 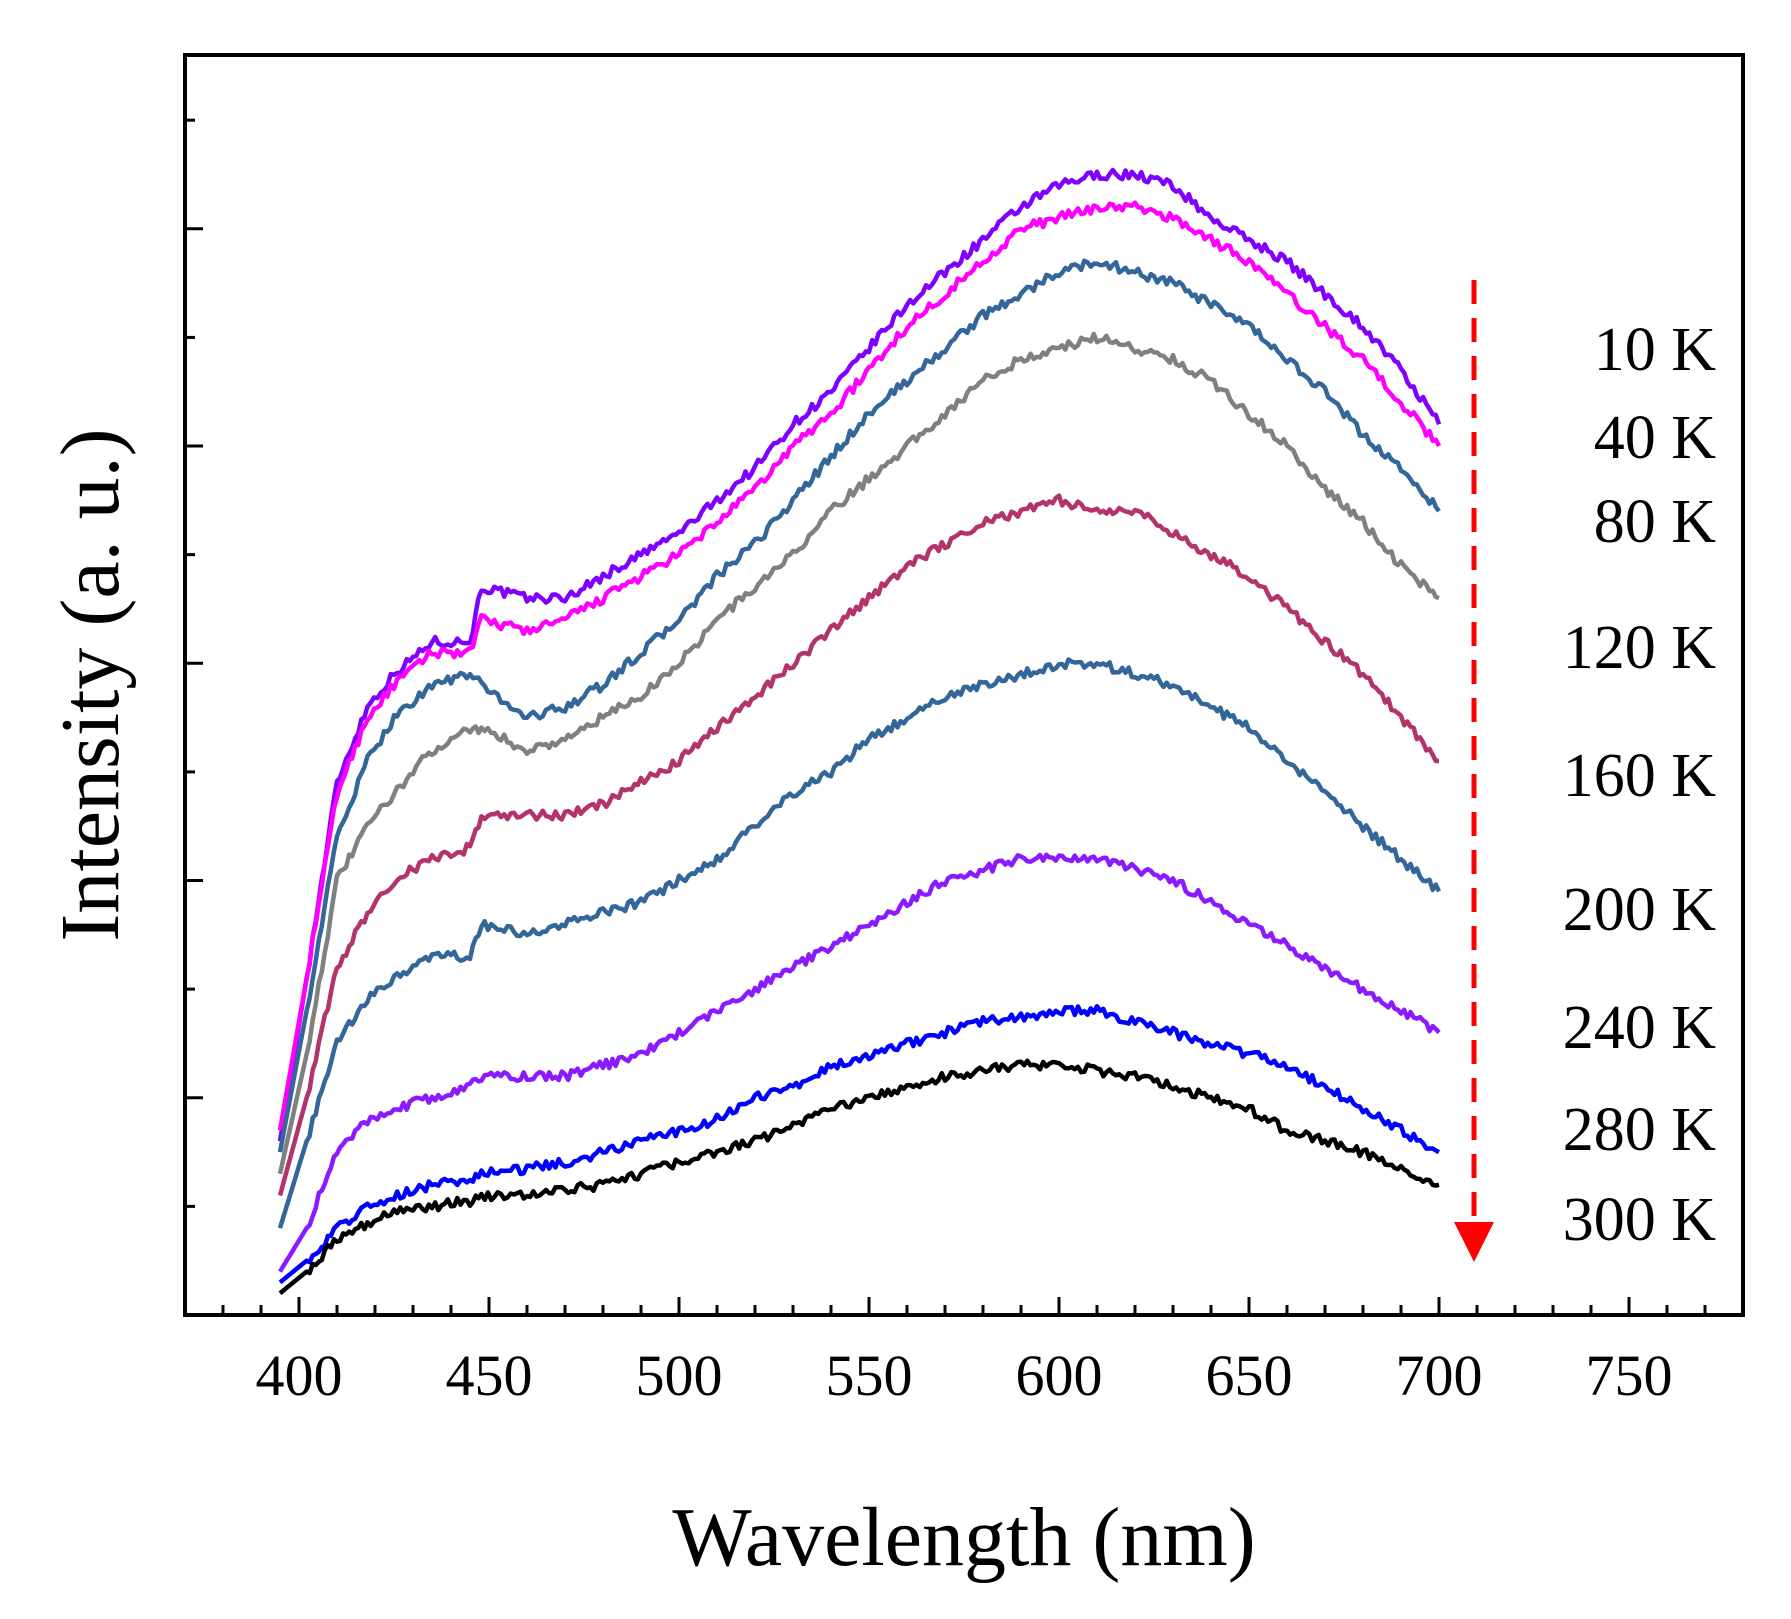 What do you see at coordinates (859, 1177) in the screenshot?
I see `series-line-300k` at bounding box center [859, 1177].